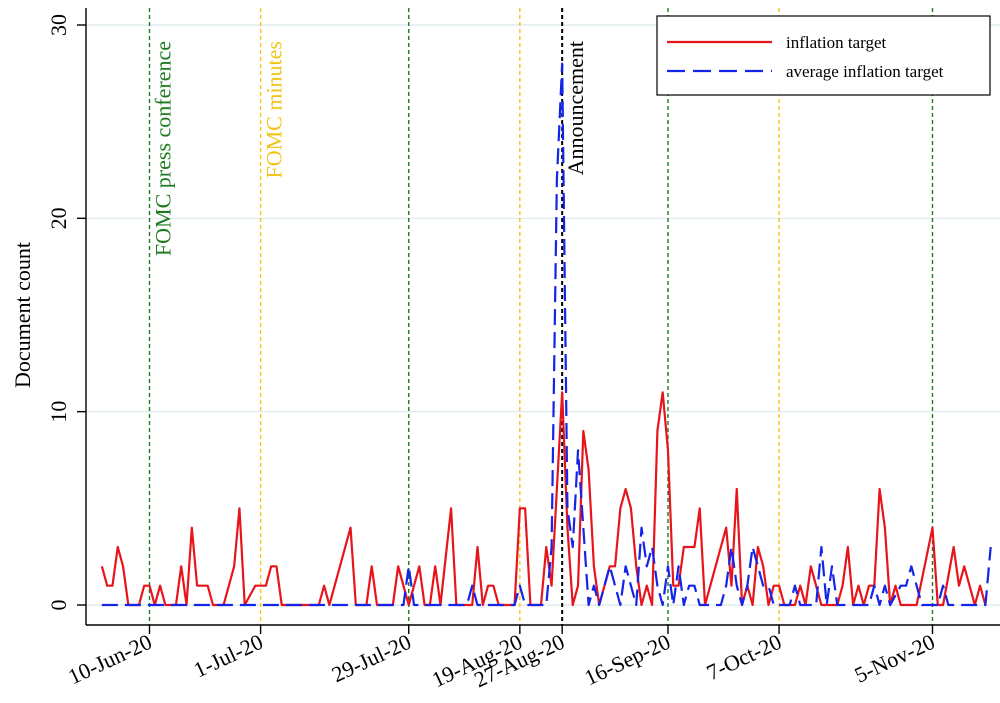  I want to click on x-tick-label-7: 5-Nov-20, so click(895, 658).